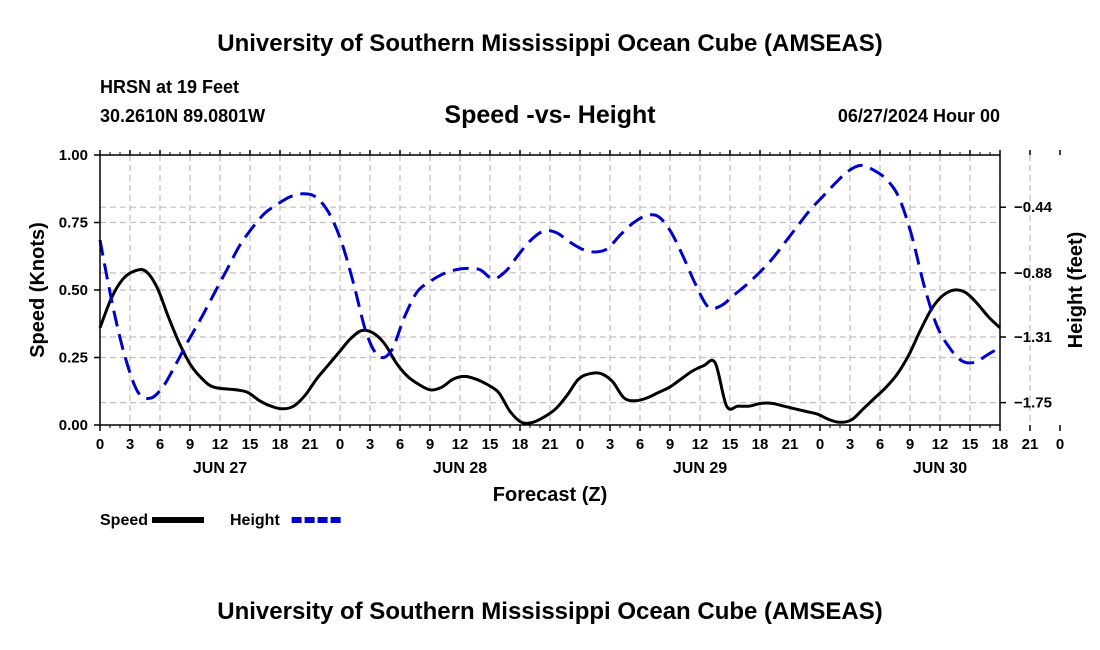  I want to click on y-axis-left: 0.00 0.25 0.50 0.75 1.00, so click(79, 290).